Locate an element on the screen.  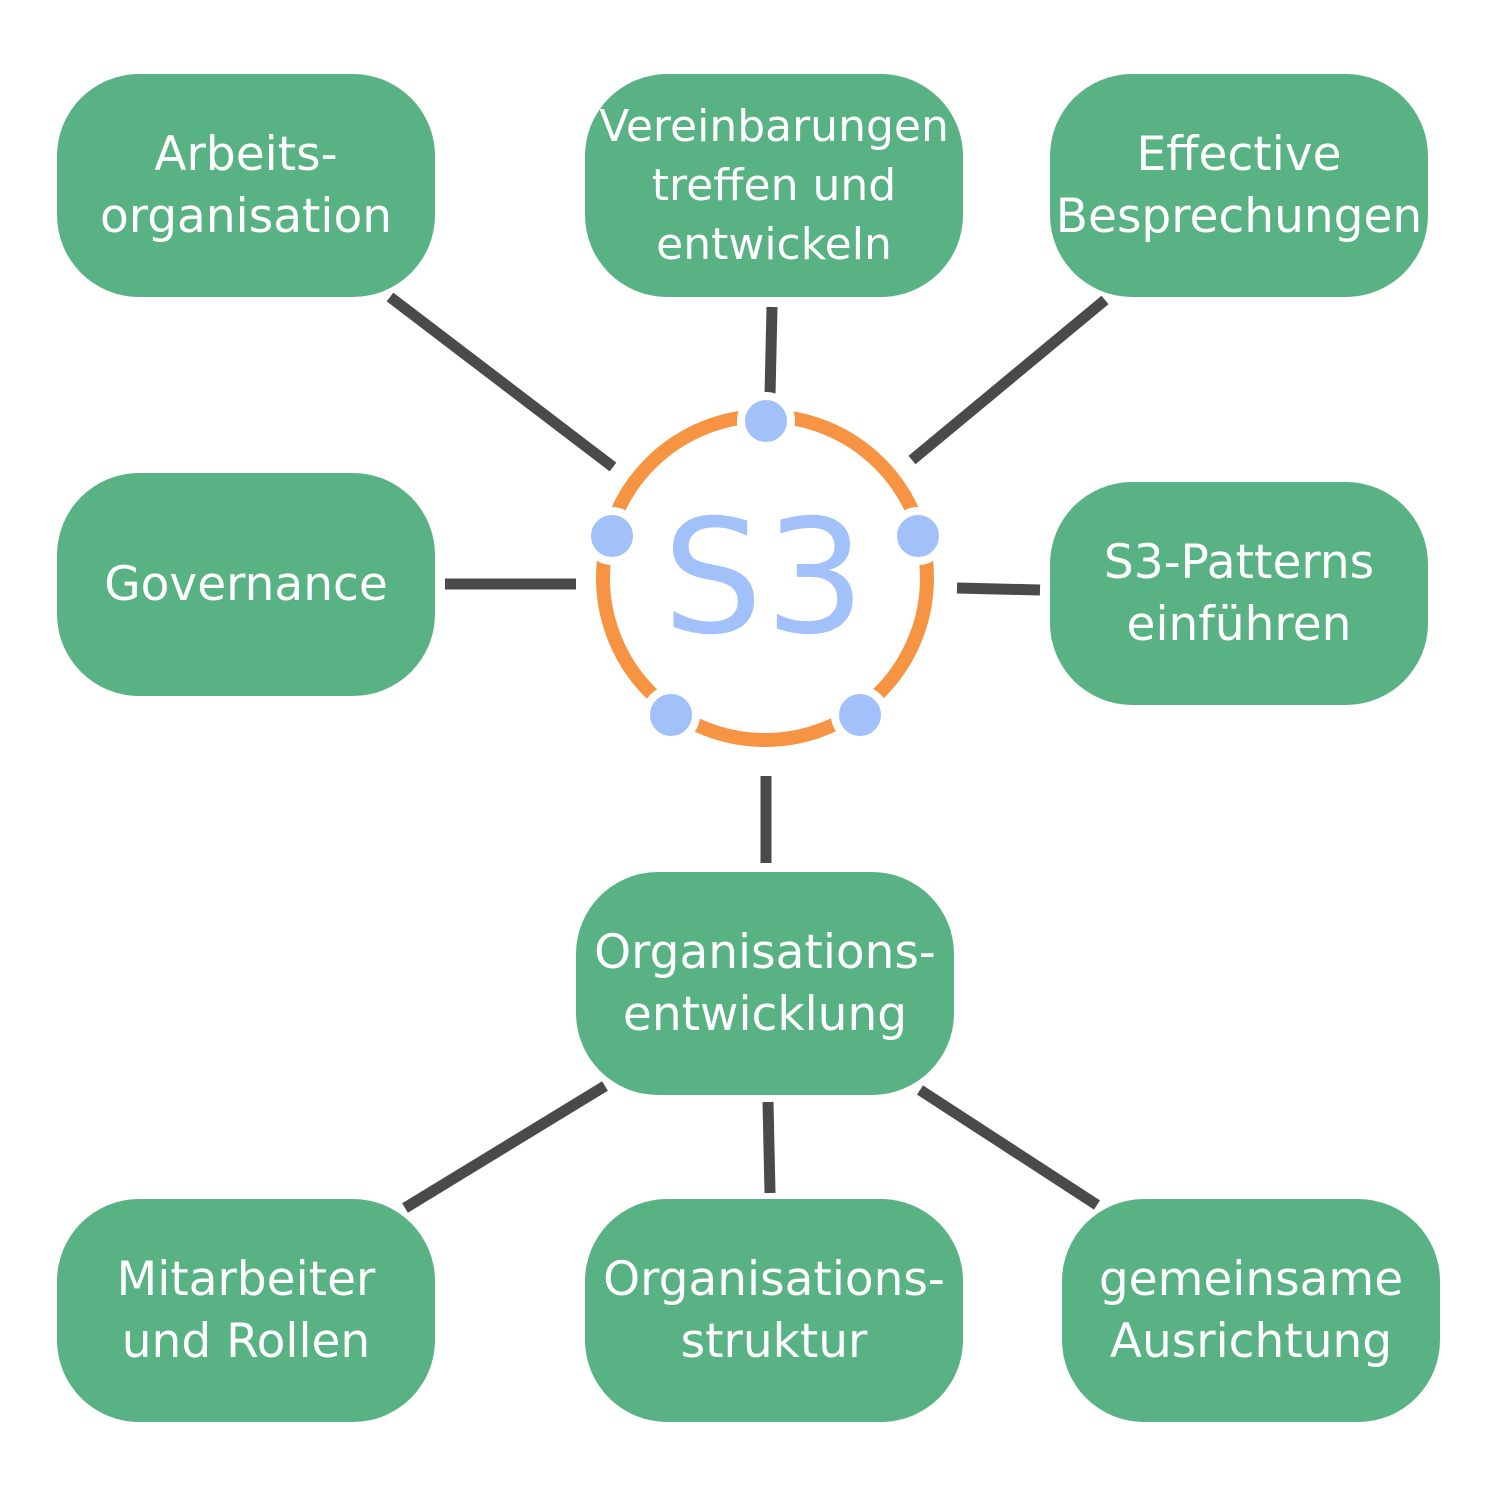
connector-vereinbarungen is located at coordinates (771, 351).